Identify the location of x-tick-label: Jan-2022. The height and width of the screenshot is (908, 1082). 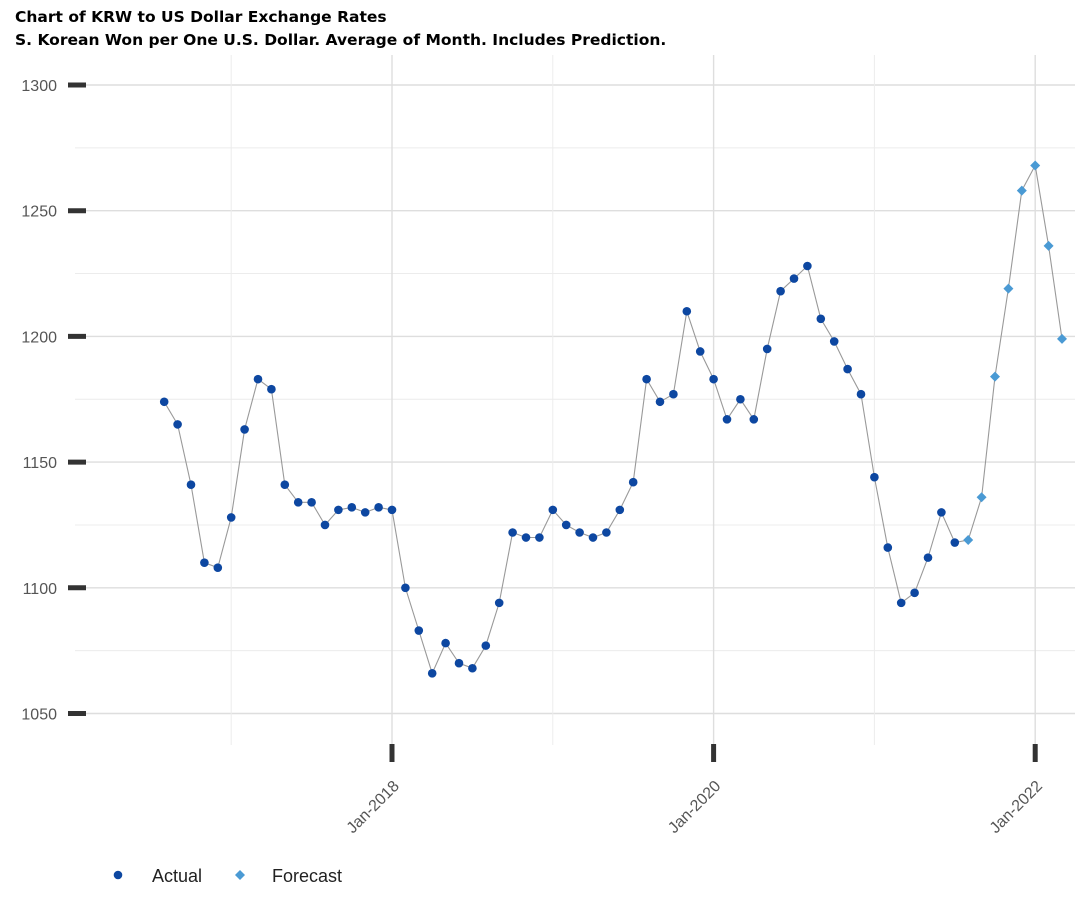
(1016, 807).